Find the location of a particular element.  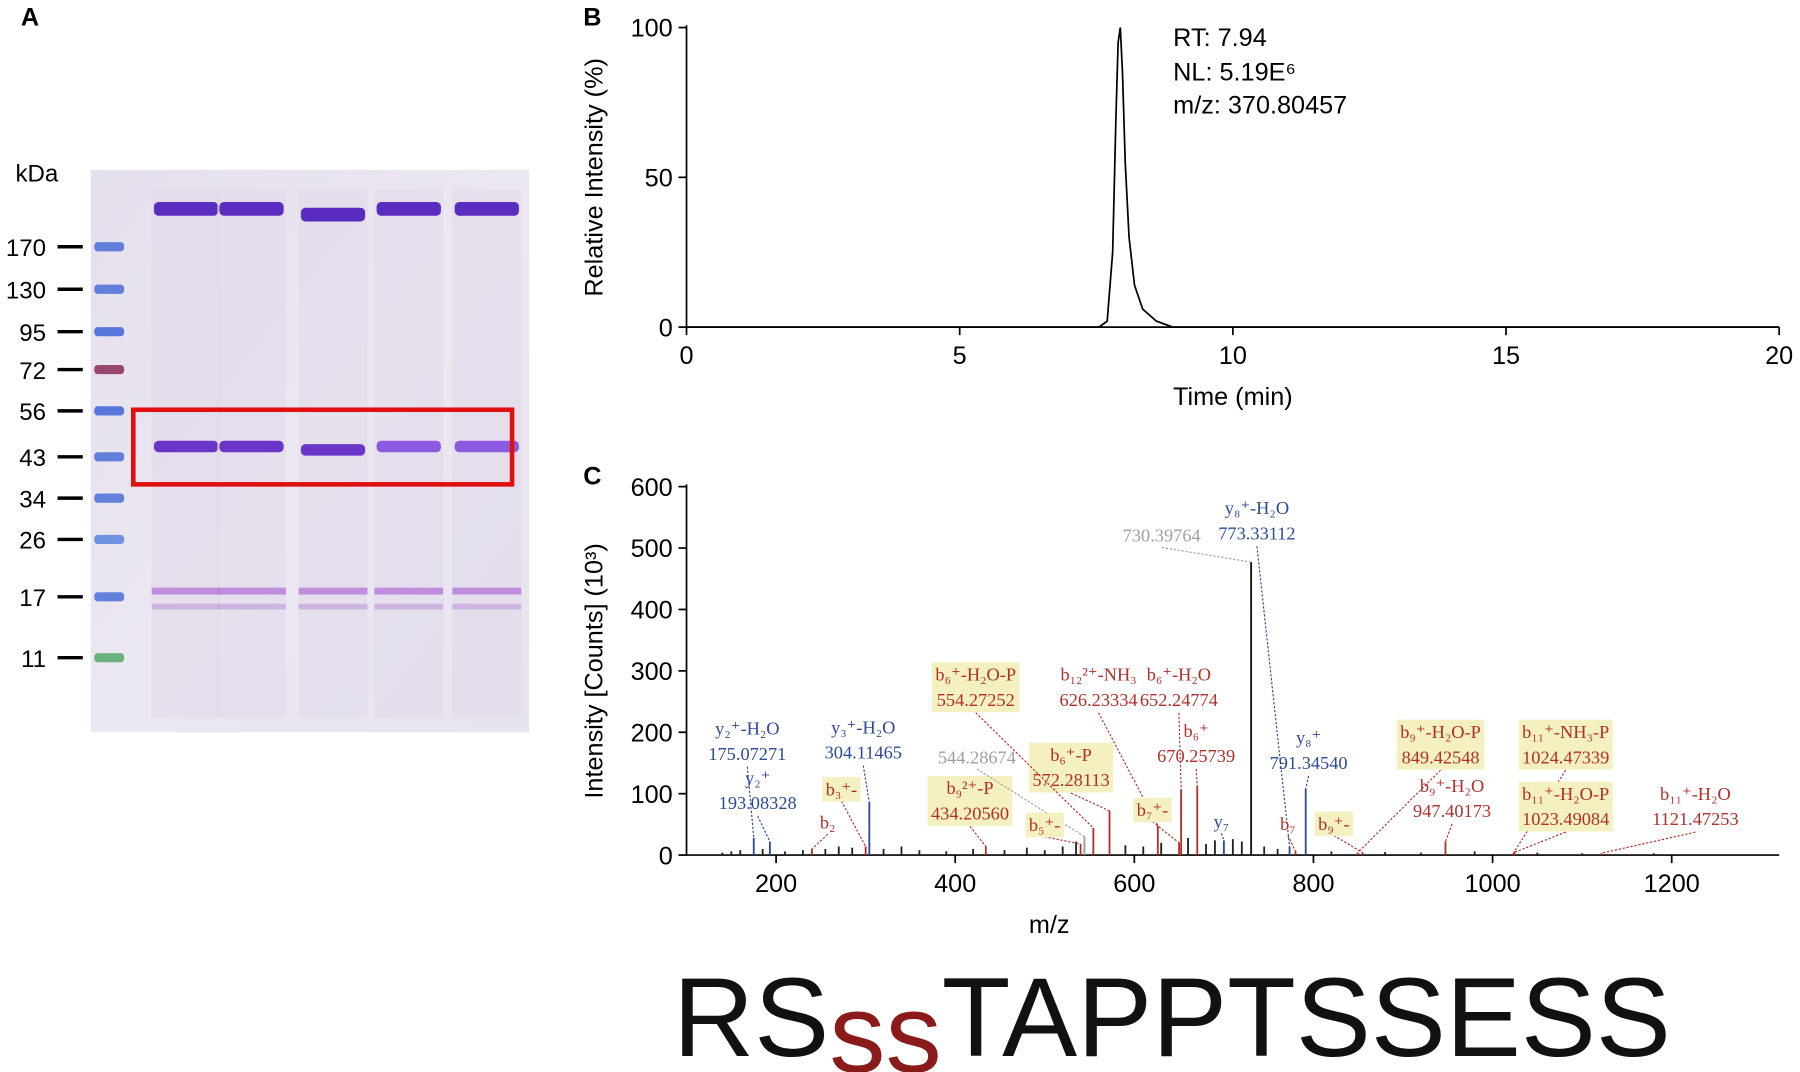

y-axis-label: Relative Intensity (%) is located at coordinates (595, 177).